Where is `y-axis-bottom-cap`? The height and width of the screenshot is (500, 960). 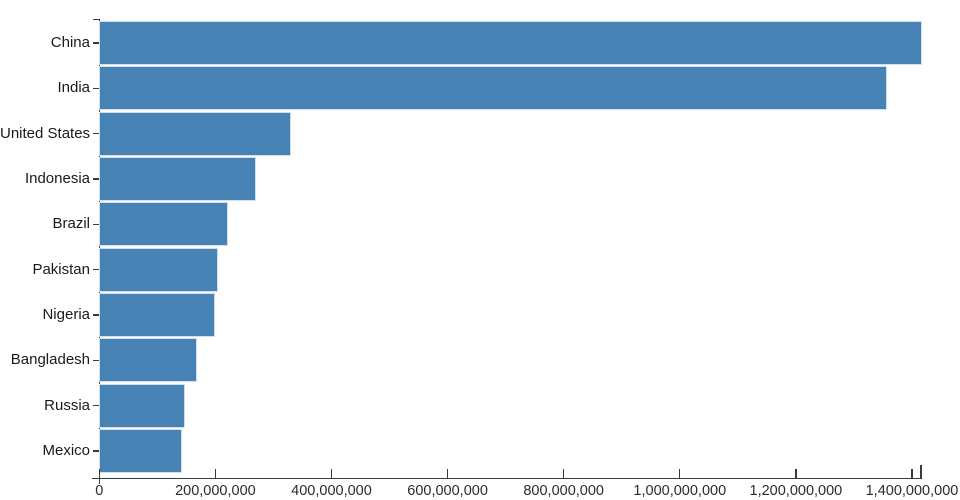 y-axis-bottom-cap is located at coordinates (96, 478).